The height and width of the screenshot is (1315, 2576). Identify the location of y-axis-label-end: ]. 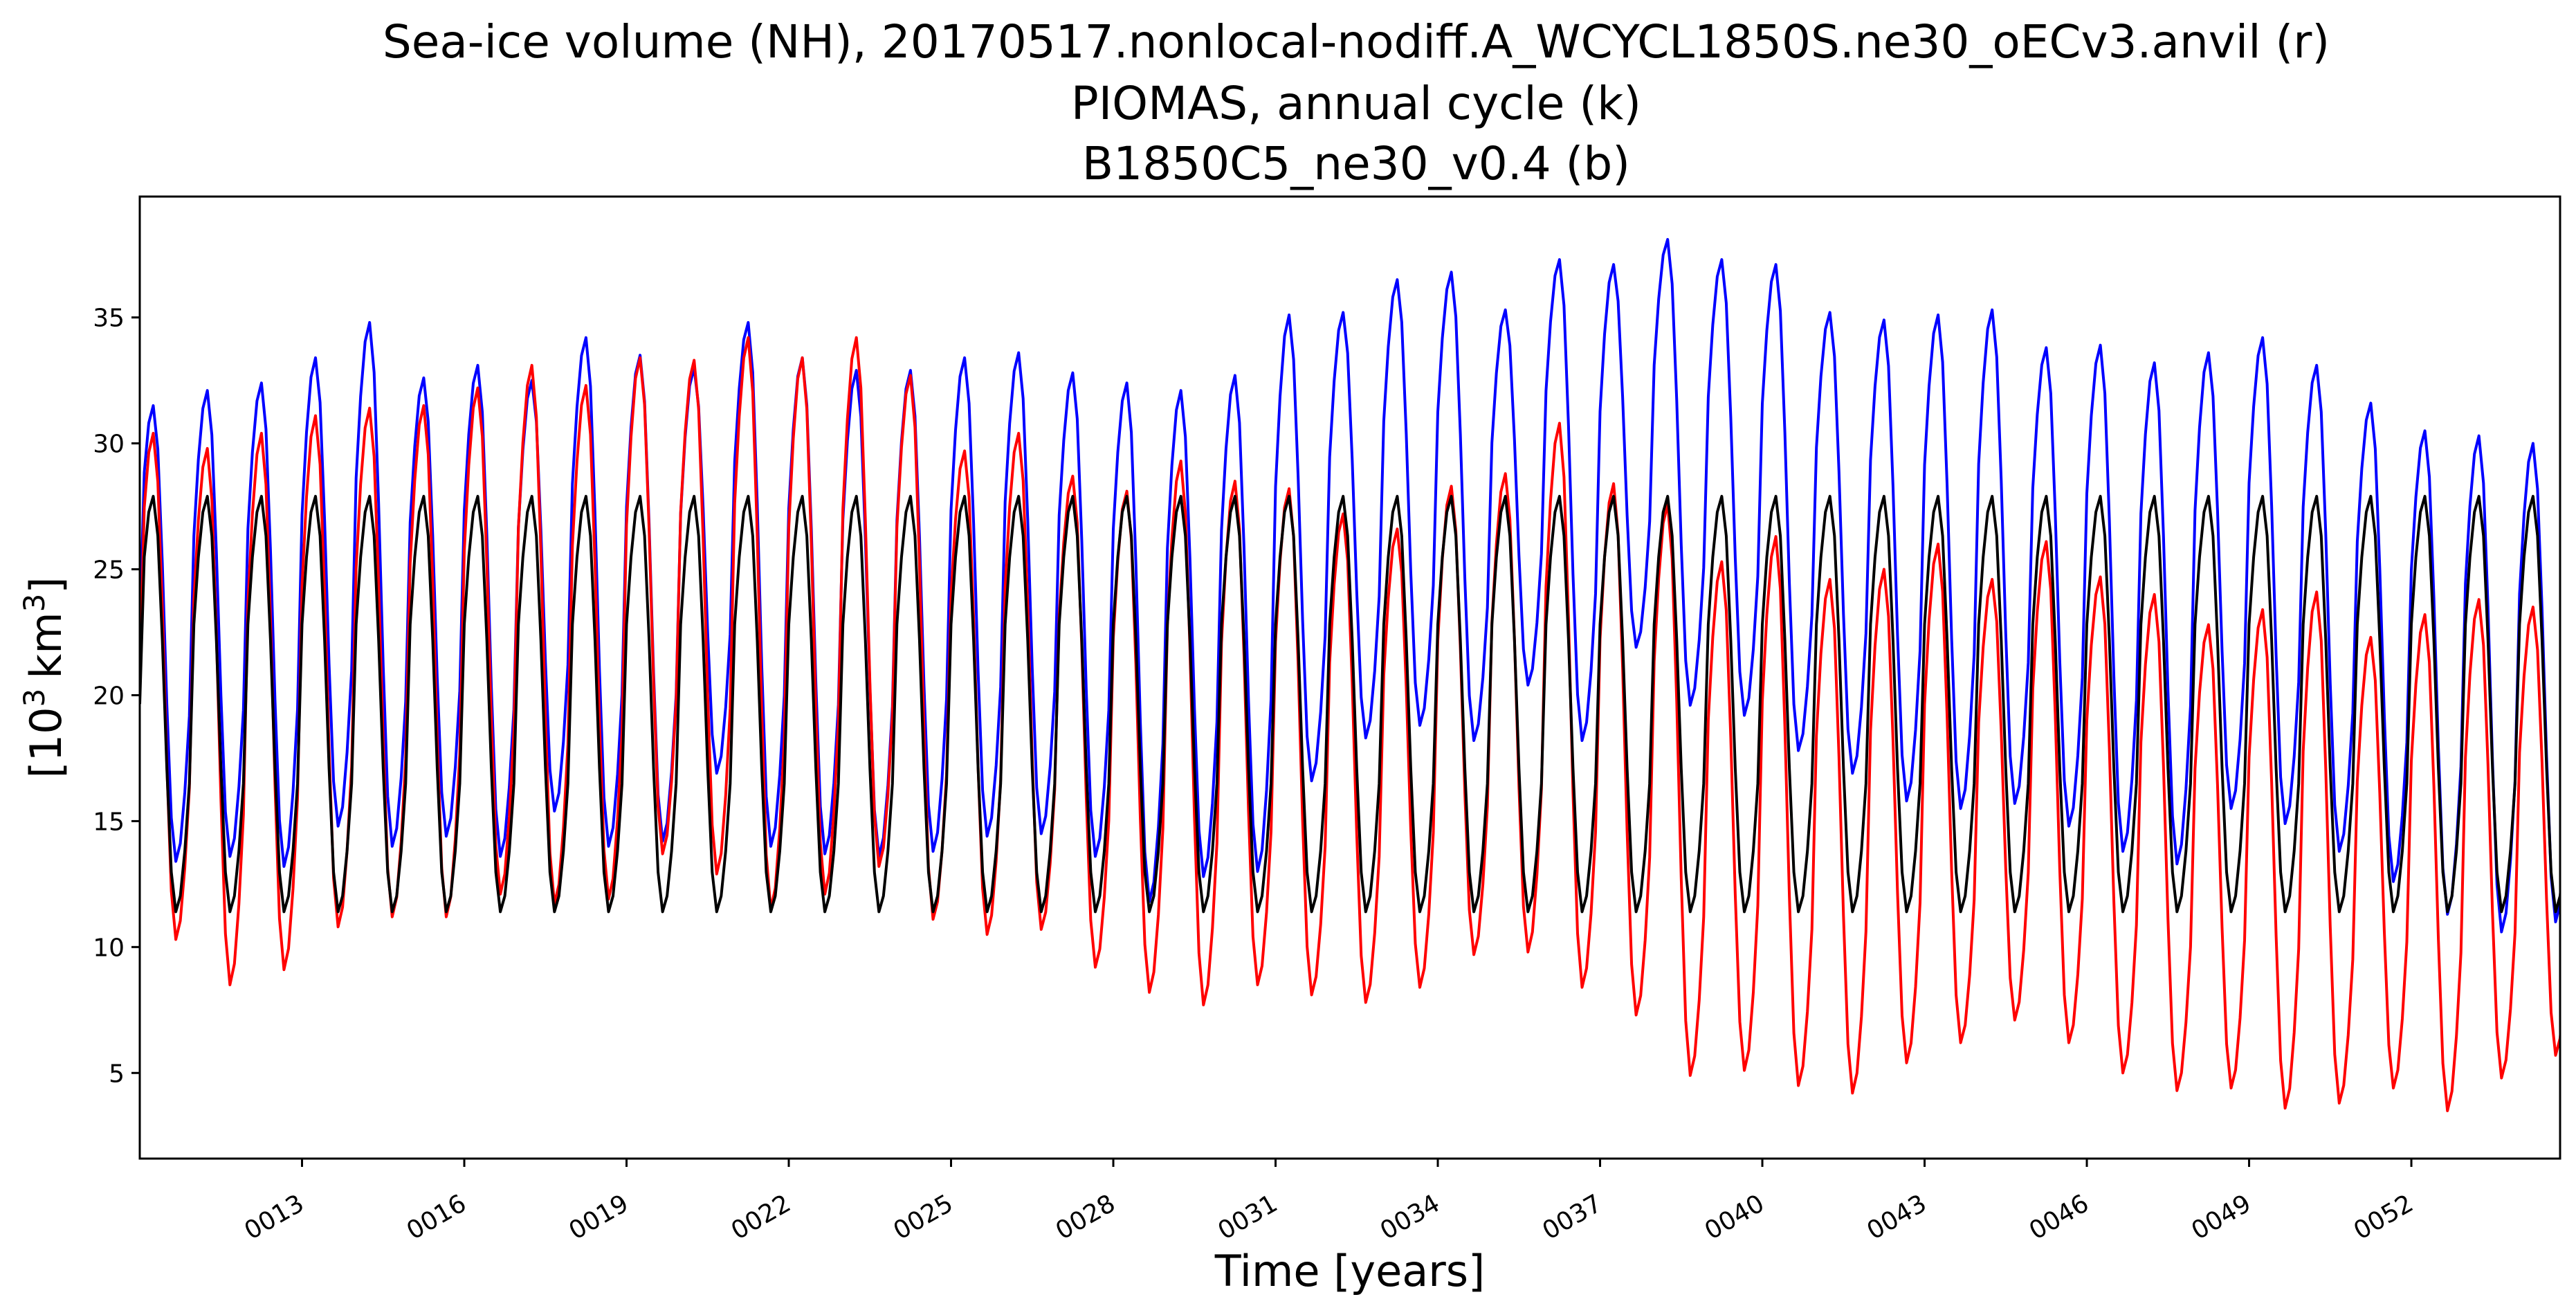
(46, 585).